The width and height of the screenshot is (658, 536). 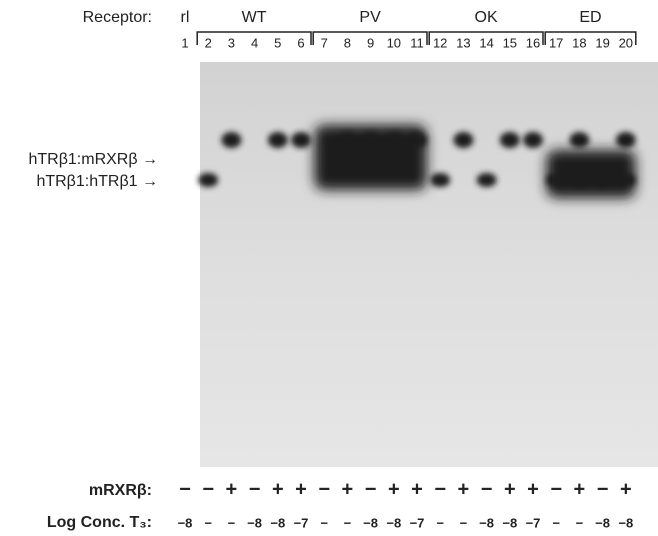 I want to click on lane-number: 11, so click(x=417, y=42).